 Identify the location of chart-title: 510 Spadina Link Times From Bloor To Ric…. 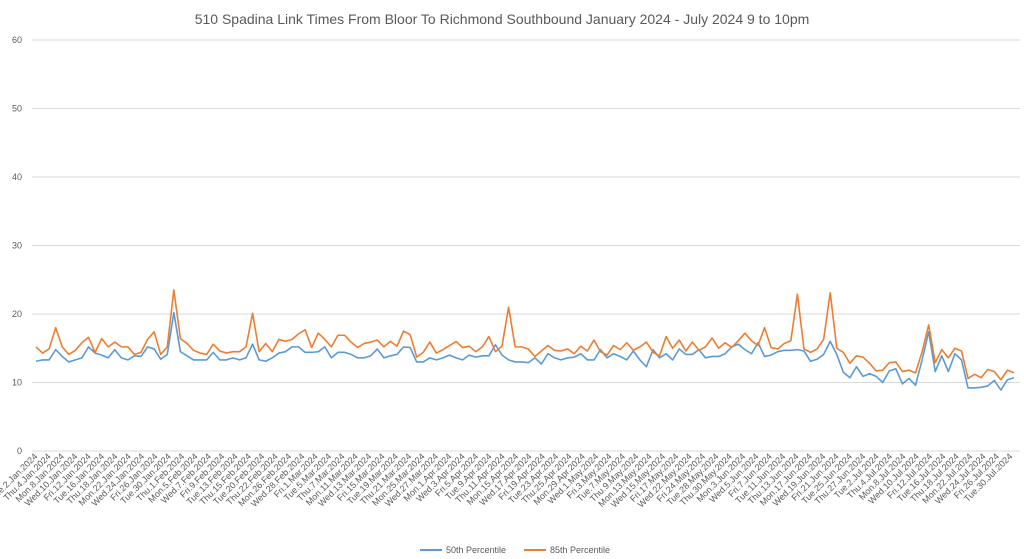
(502, 19).